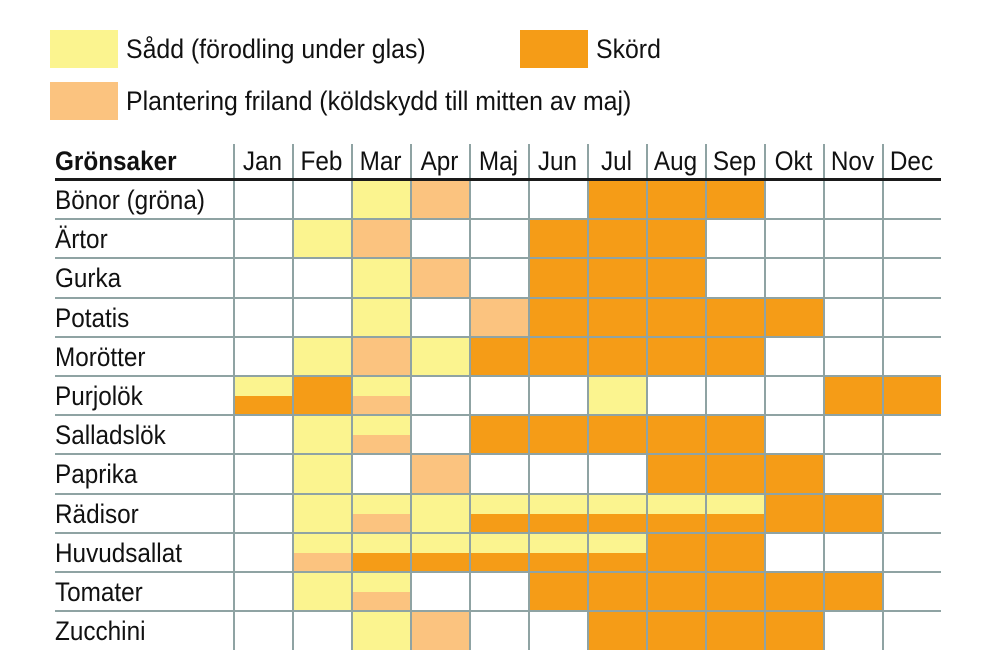 This screenshot has width=992, height=661. Describe the element at coordinates (380, 317) in the screenshot. I see `cell-potatis-mar` at that location.